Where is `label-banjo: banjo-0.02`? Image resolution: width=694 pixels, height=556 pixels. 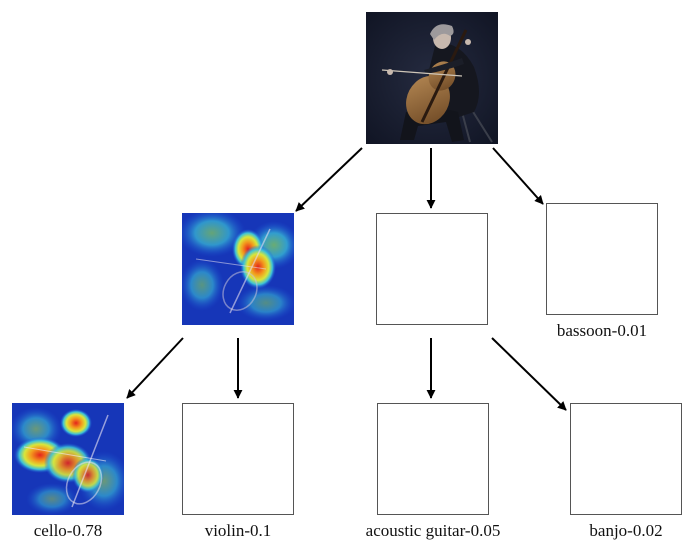
label-banjo: banjo-0.02 is located at coordinates (626, 530).